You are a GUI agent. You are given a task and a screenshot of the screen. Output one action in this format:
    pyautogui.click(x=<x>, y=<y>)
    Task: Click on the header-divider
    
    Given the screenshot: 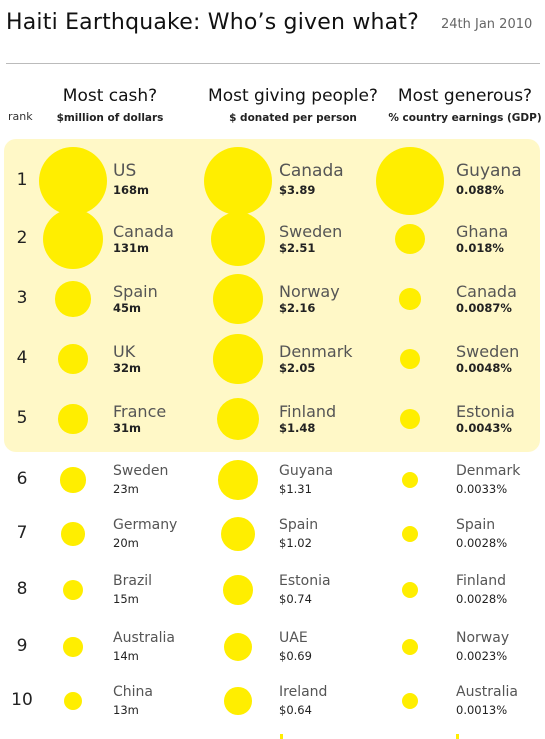 What is the action you would take?
    pyautogui.click(x=273, y=63)
    